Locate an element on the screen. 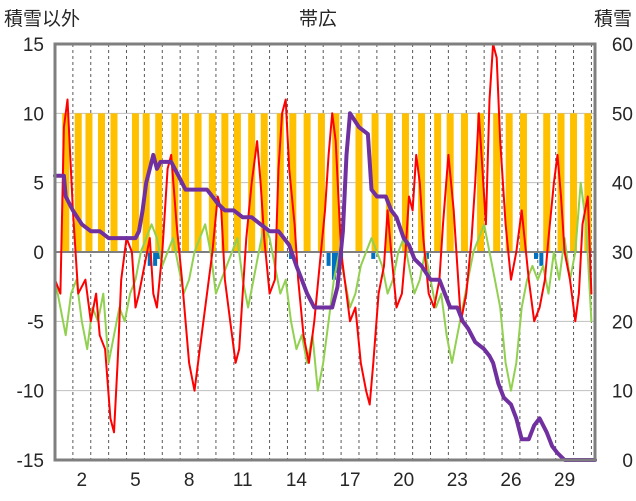  right-tick-label: 30 is located at coordinates (622, 253).